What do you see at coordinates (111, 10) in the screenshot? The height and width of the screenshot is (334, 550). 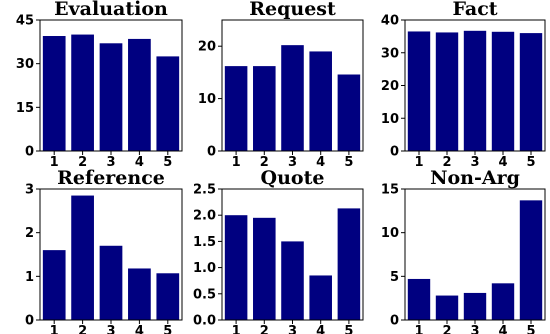 I see `chart-title: Evaluation` at bounding box center [111, 10].